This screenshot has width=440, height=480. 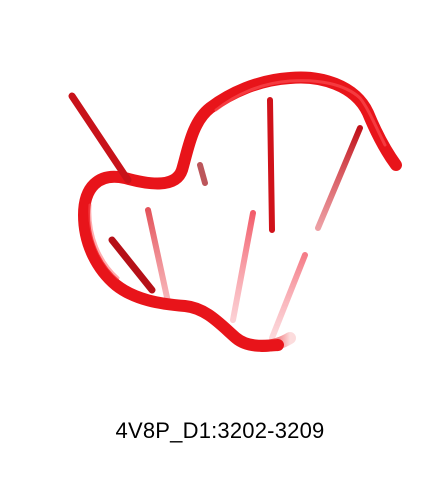 What do you see at coordinates (288, 296) in the screenshot?
I see `base-rung-right-lower` at bounding box center [288, 296].